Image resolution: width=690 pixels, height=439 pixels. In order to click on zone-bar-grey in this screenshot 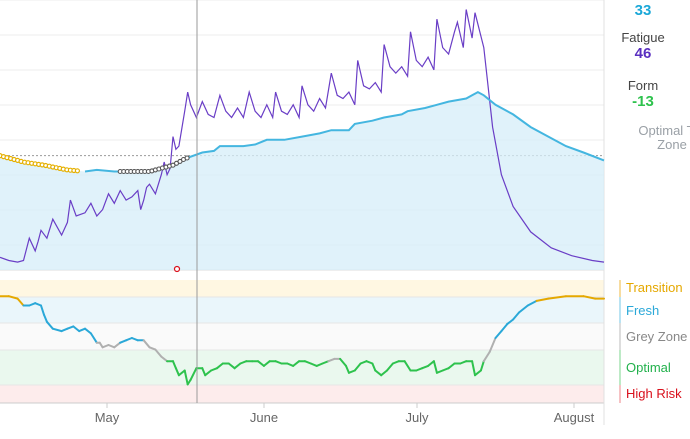, I will do `click(620, 336)`.